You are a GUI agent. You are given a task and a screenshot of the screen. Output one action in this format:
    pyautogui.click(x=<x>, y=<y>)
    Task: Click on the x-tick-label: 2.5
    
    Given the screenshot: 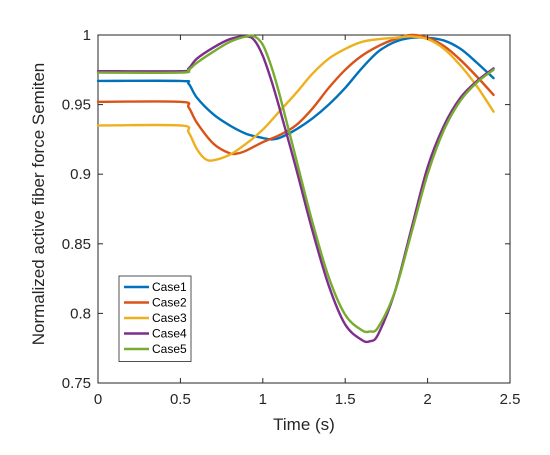 What is the action you would take?
    pyautogui.click(x=510, y=399)
    